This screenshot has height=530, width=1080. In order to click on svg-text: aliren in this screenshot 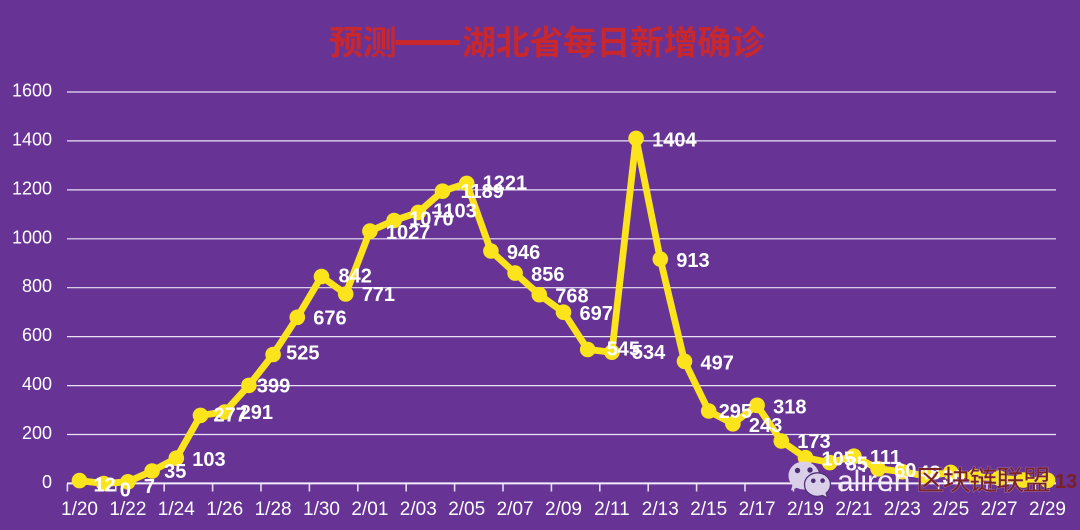, I will do `click(873, 481)`.